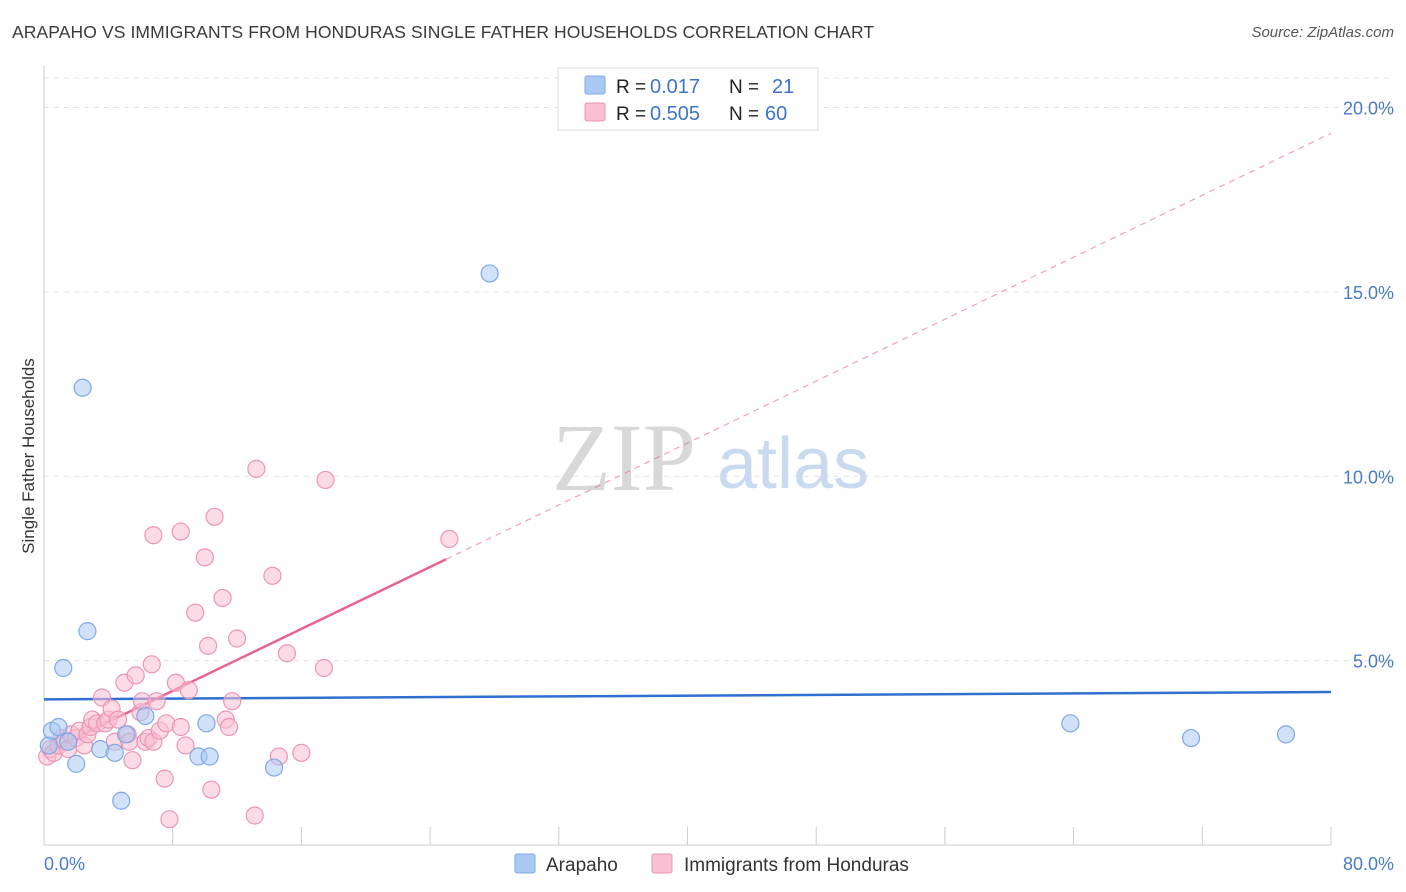 The image size is (1406, 892). Describe the element at coordinates (1368, 109) in the screenshot. I see `y-tick-label: 20.0%` at that location.